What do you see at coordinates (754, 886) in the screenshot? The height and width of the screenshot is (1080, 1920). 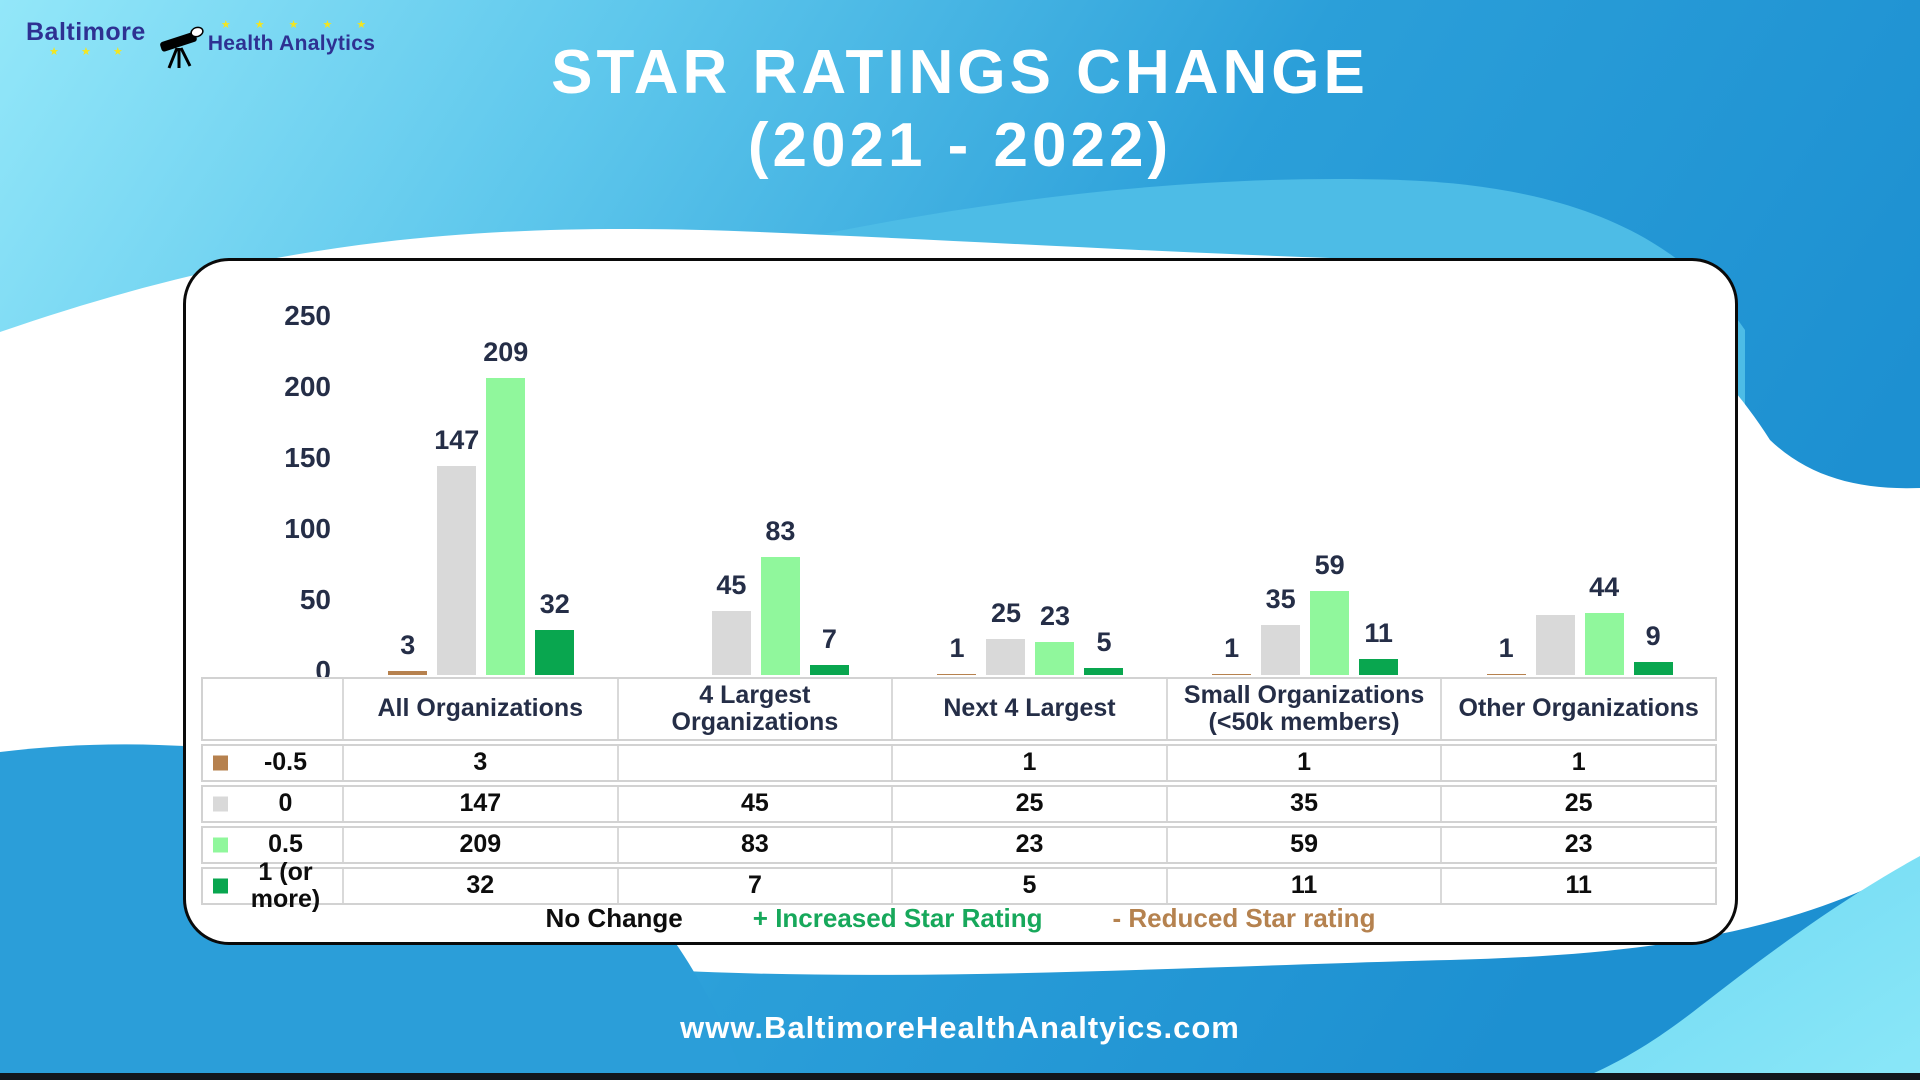 I see `table-cell: 7` at bounding box center [754, 886].